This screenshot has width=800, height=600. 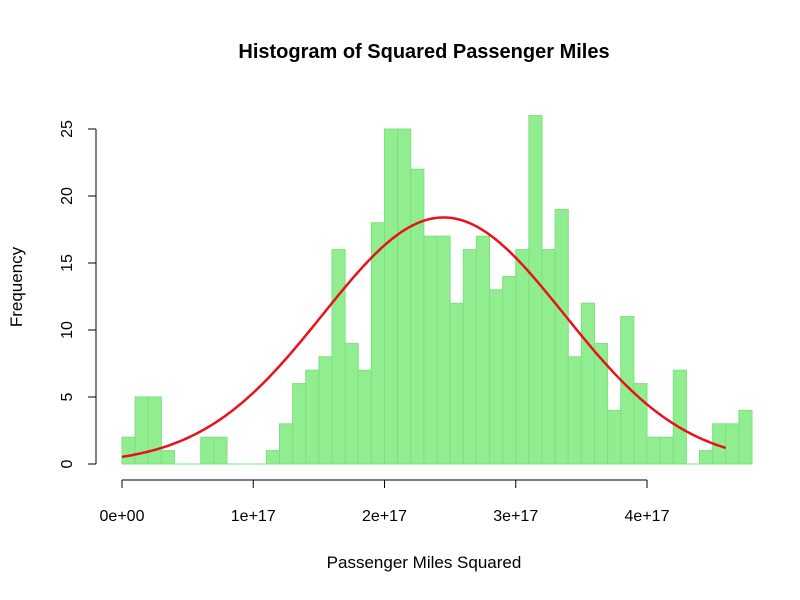 What do you see at coordinates (423, 52) in the screenshot?
I see `chart-title: Histogram of Squared Passenger Miles` at bounding box center [423, 52].